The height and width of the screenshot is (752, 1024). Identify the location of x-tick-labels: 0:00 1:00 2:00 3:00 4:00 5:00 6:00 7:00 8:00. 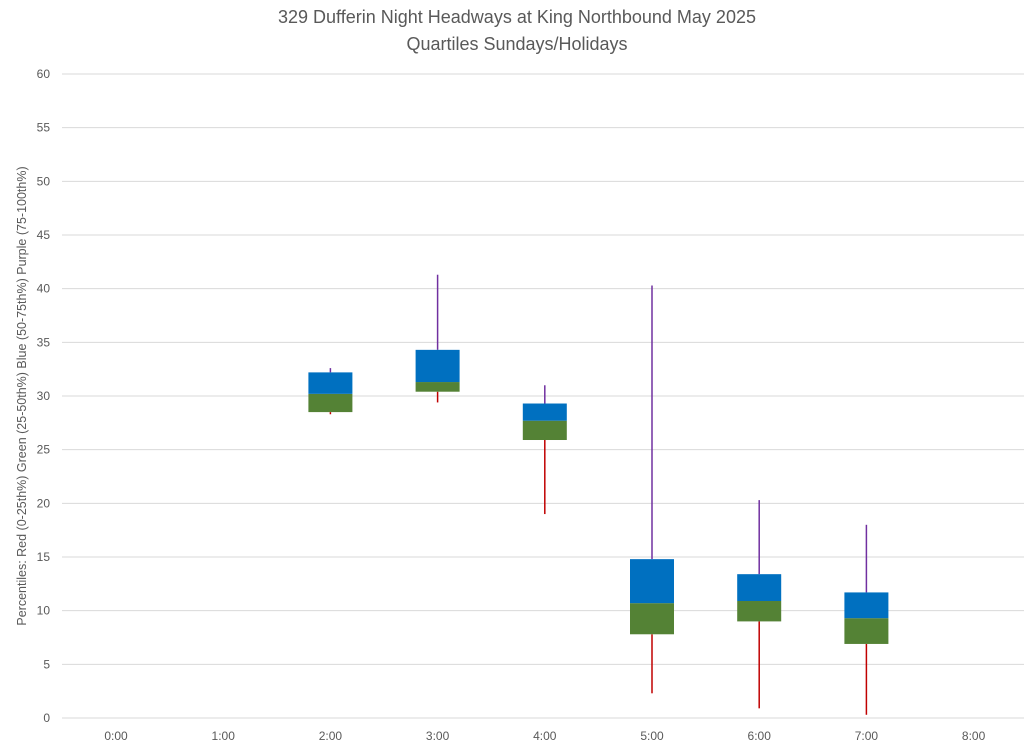
(544, 736).